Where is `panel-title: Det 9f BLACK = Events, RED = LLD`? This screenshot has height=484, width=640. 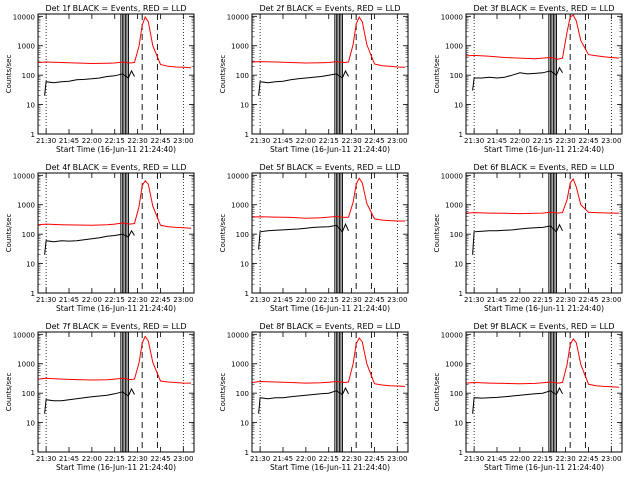
panel-title: Det 9f BLACK = Events, RED = LLD is located at coordinates (543, 326).